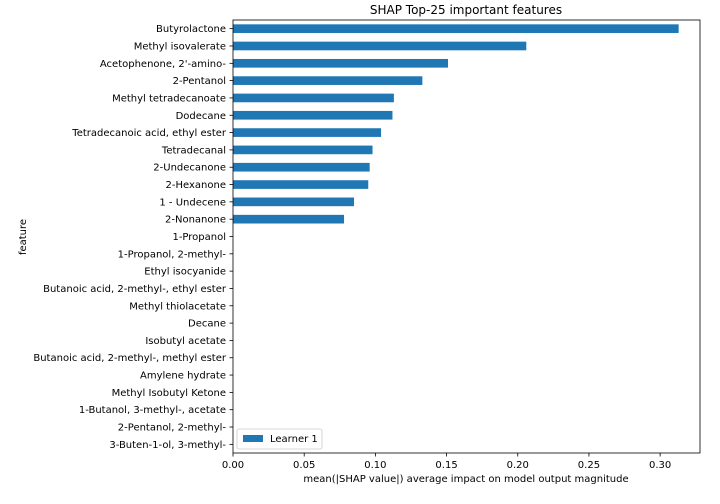 The image size is (720, 504). What do you see at coordinates (152, 410) in the screenshot?
I see `y-tick-label: 1-Butanol, 3-methyl-, acetate` at bounding box center [152, 410].